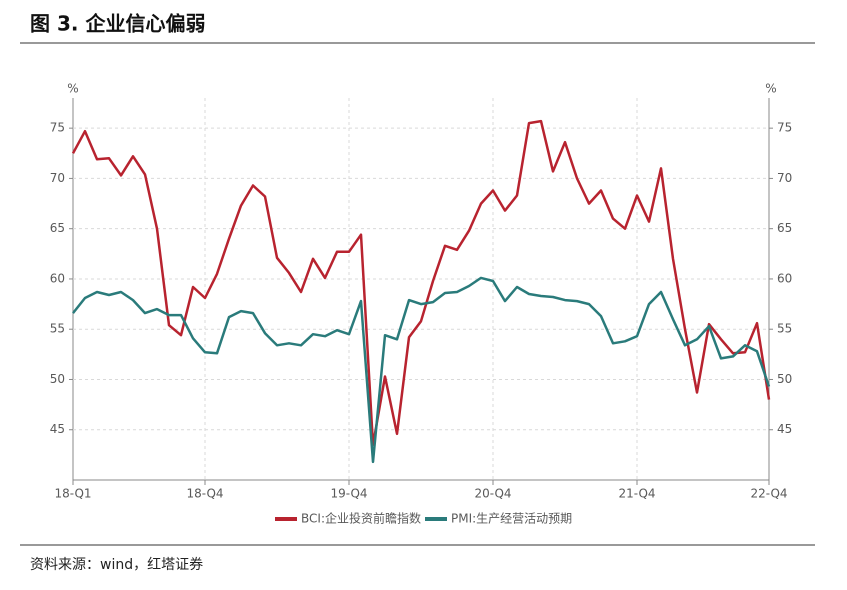 The image size is (847, 590). What do you see at coordinates (770, 89) in the screenshot?
I see `y2-axis-unit: %` at bounding box center [770, 89].